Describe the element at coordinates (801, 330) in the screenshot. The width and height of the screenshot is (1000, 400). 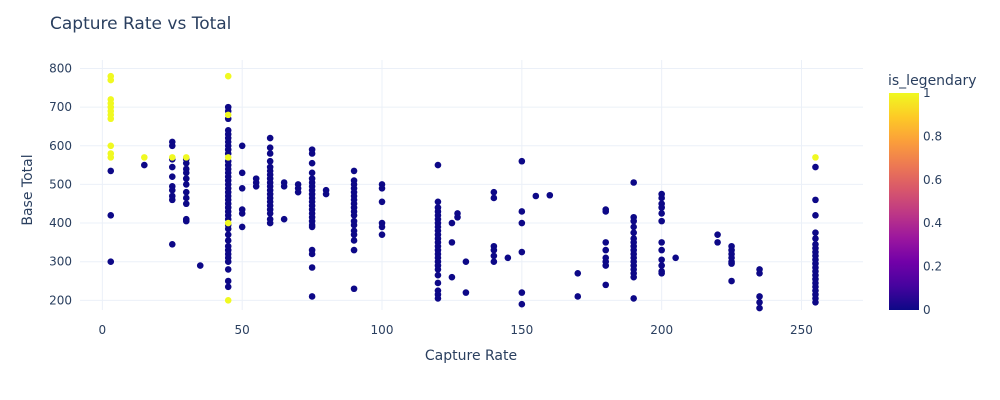
I see `x-tick-label: 250` at that location.